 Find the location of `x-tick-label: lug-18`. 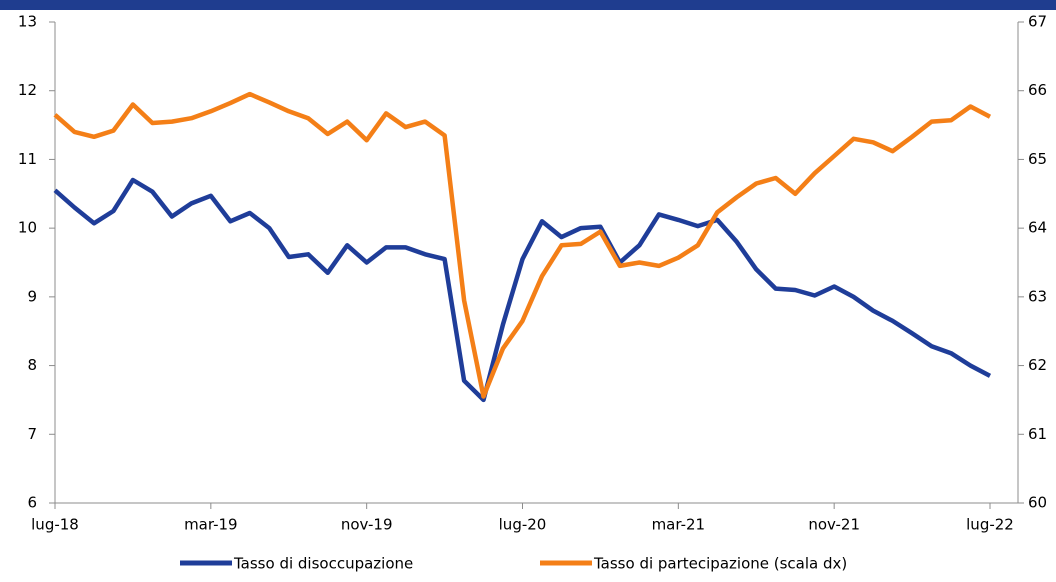

x-tick-label: lug-18 is located at coordinates (55, 525).